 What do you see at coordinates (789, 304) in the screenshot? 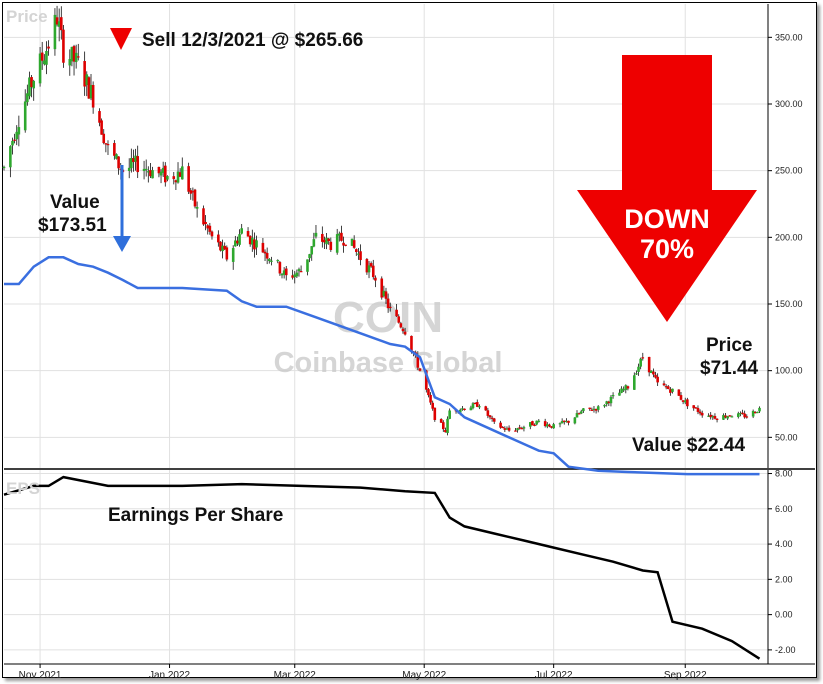
I see `price-tick-label: 150.00` at bounding box center [789, 304].